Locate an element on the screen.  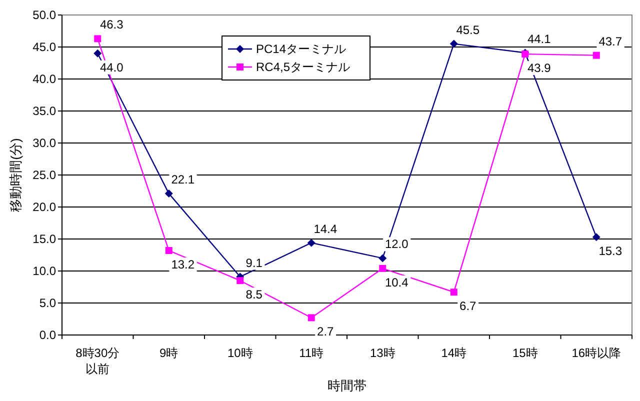
y-tick-label: 25.0 is located at coordinates (44, 175).